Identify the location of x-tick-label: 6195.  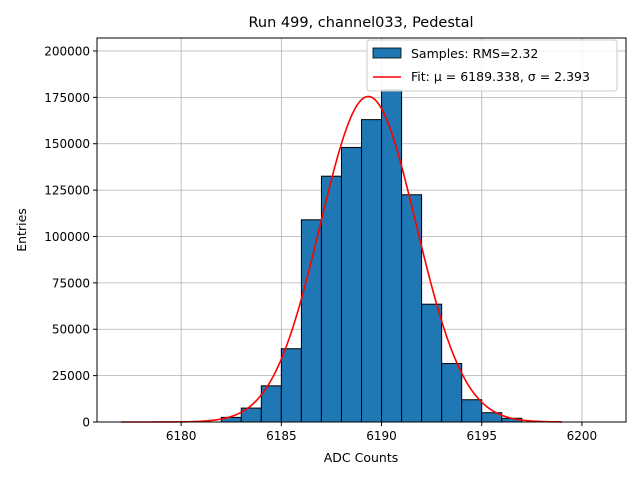
(481, 436).